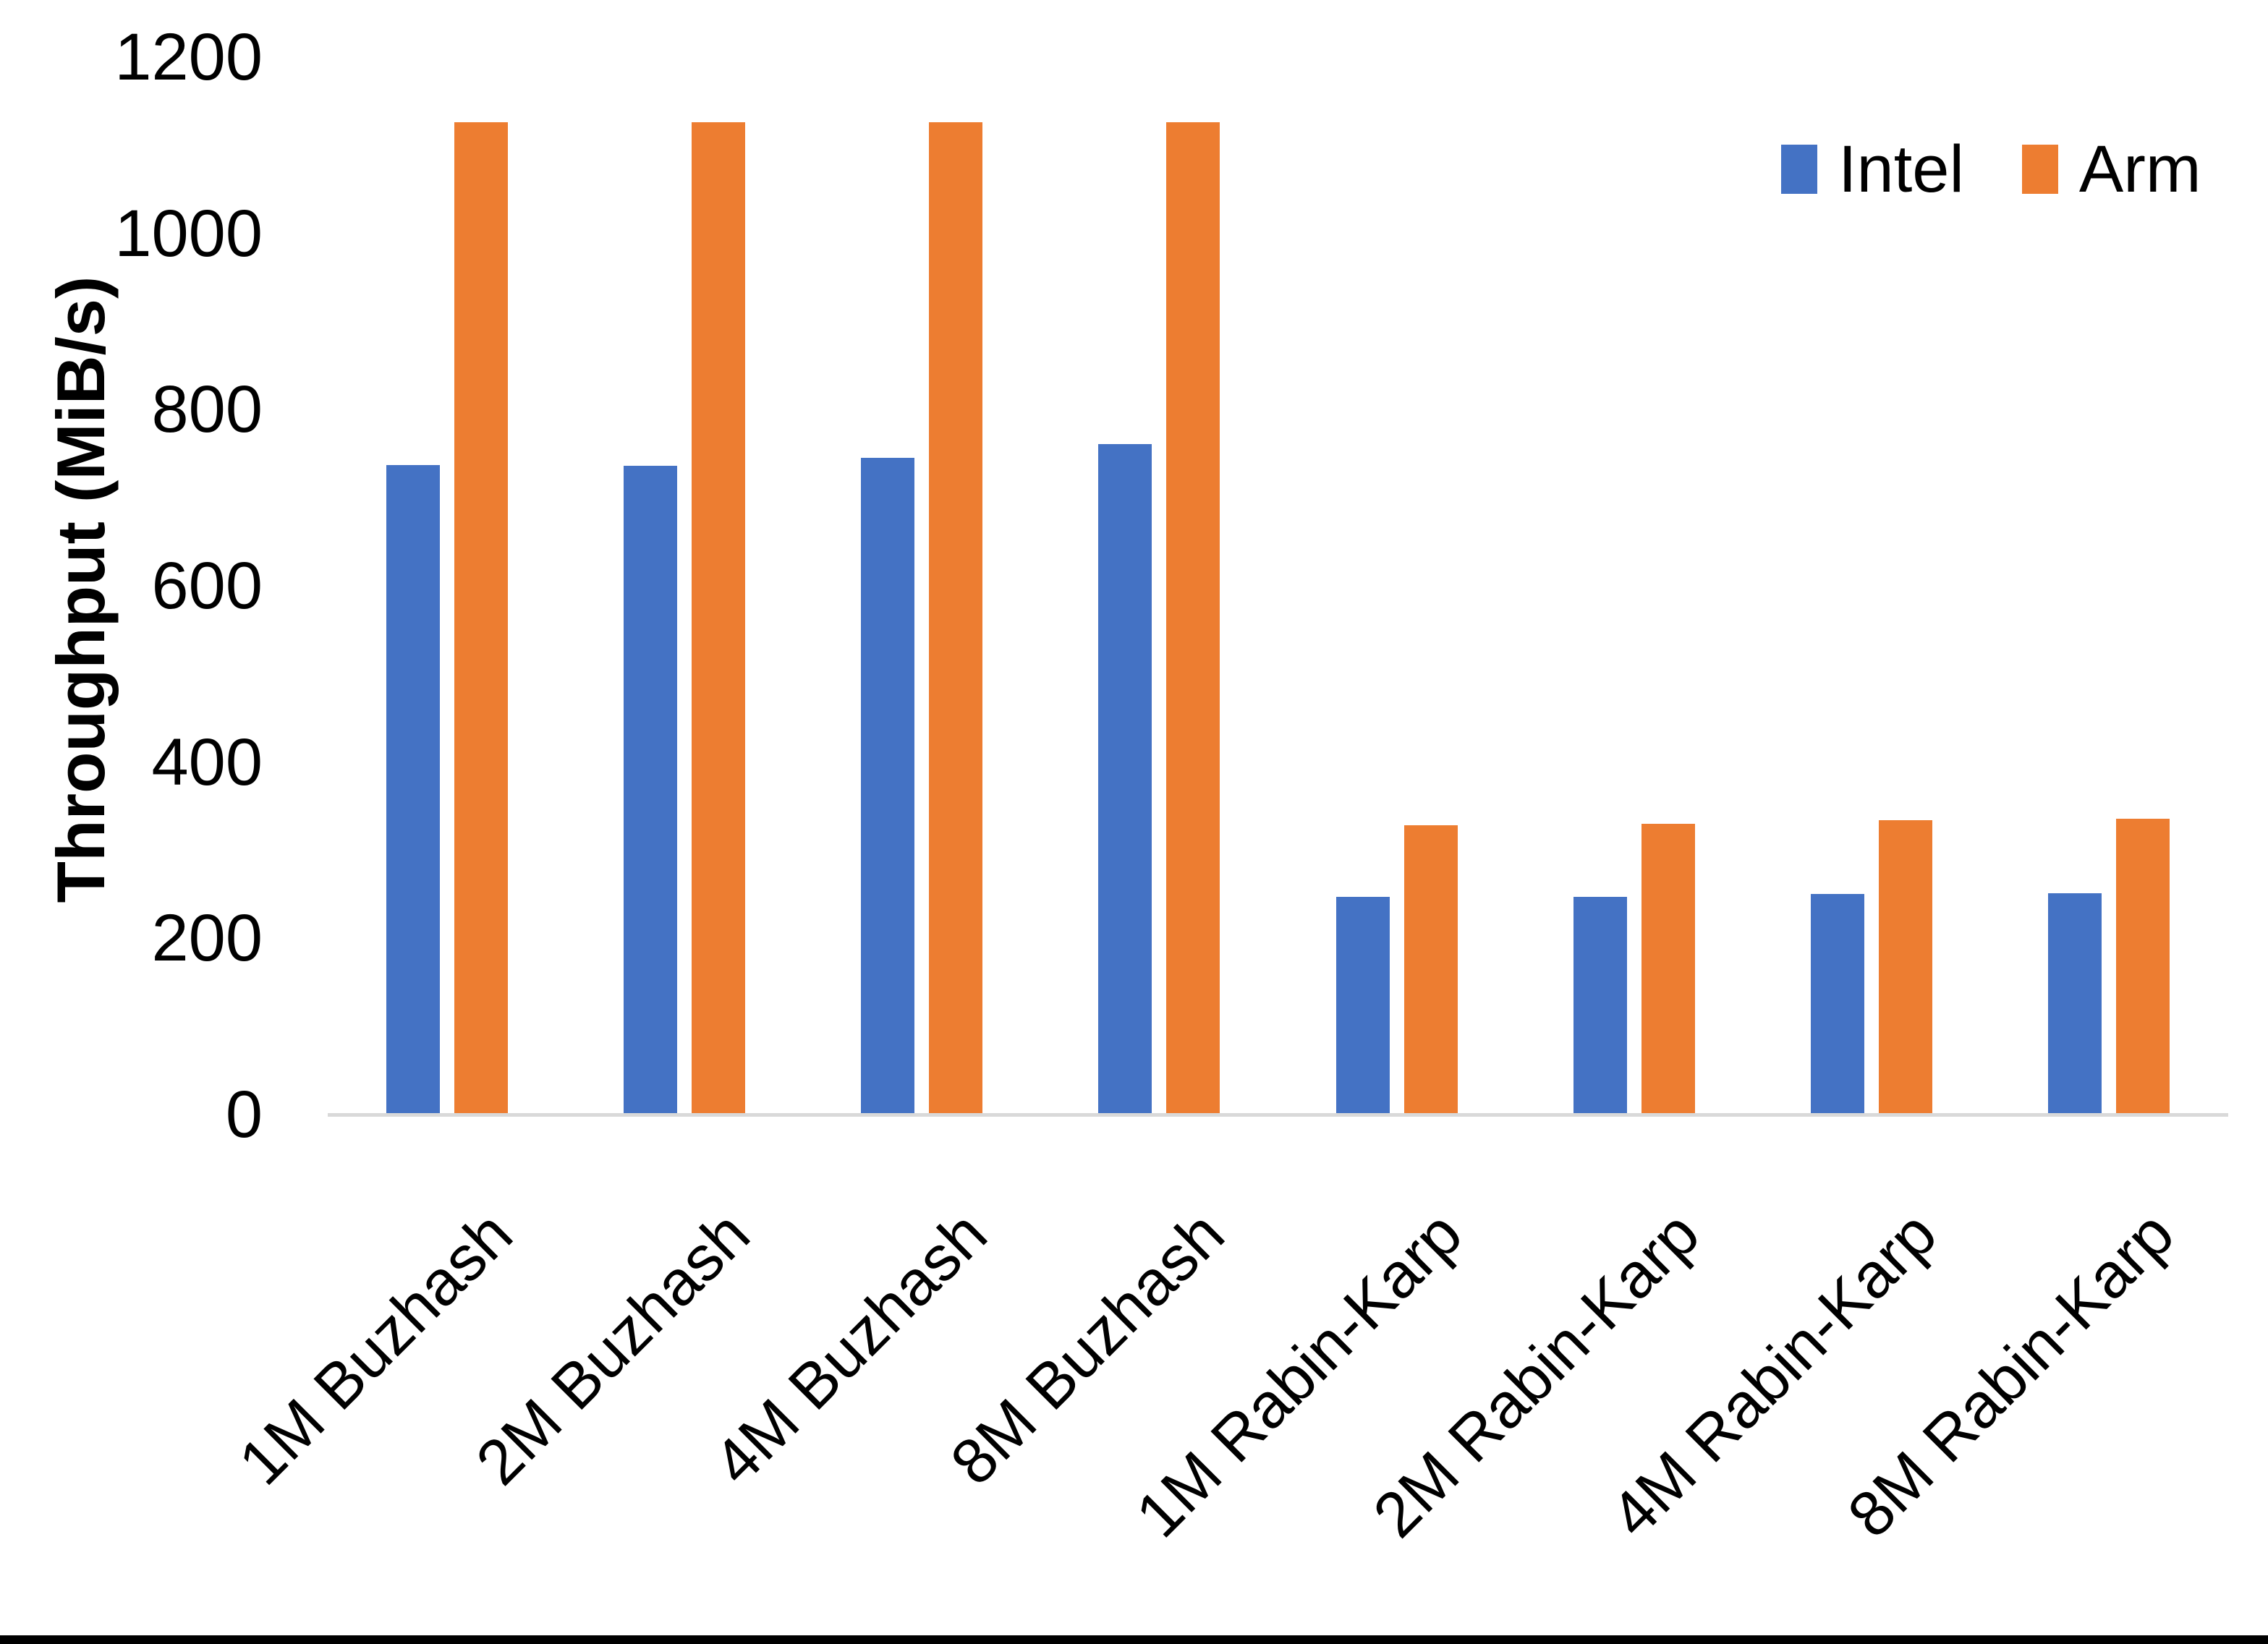 The height and width of the screenshot is (1644, 2268). Describe the element at coordinates (1134, 1639) in the screenshot. I see `bottom-border` at that location.